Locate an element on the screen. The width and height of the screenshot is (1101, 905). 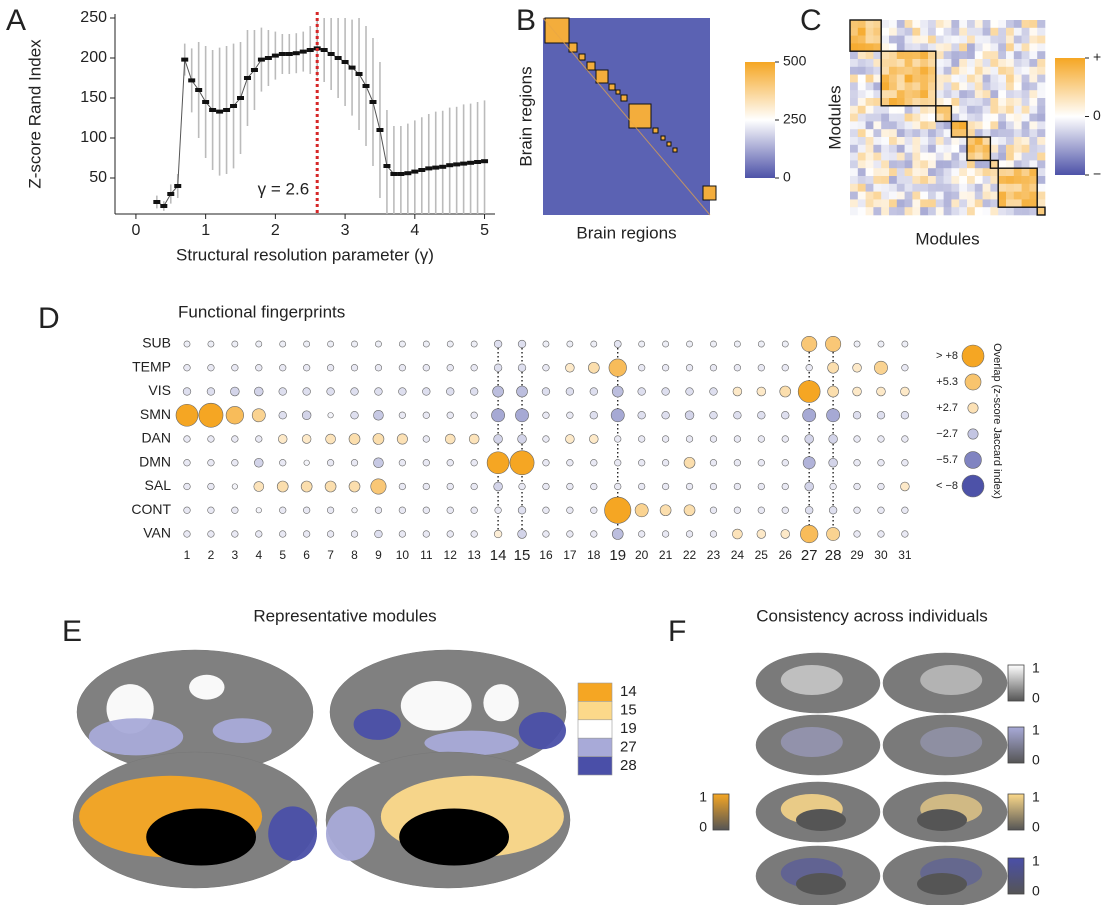
column-label: 18 is located at coordinates (594, 555).